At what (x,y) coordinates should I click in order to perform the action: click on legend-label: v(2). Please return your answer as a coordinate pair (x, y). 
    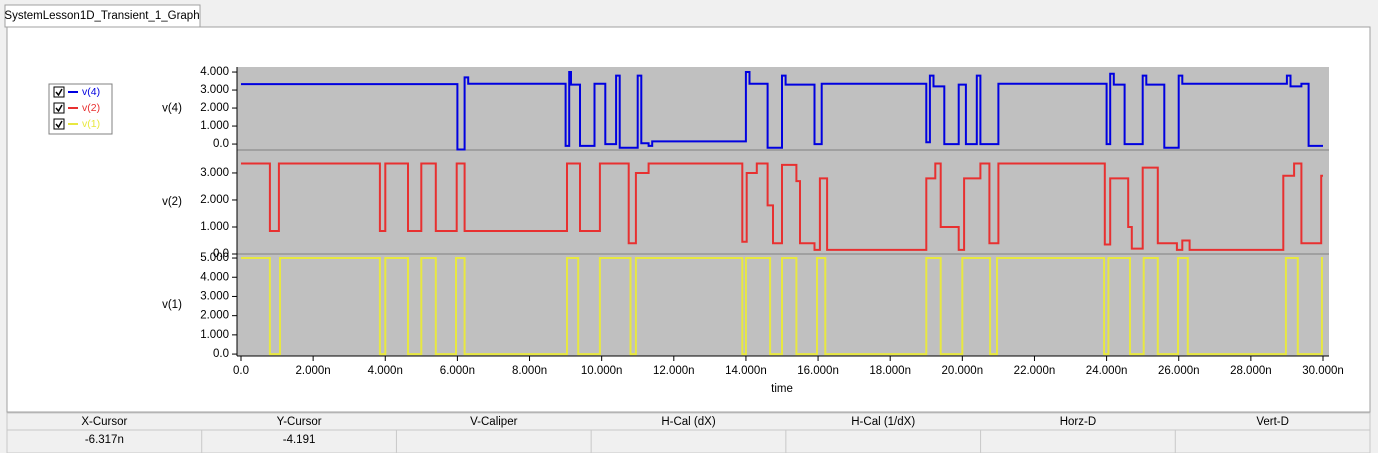
    Looking at the image, I should click on (91, 108).